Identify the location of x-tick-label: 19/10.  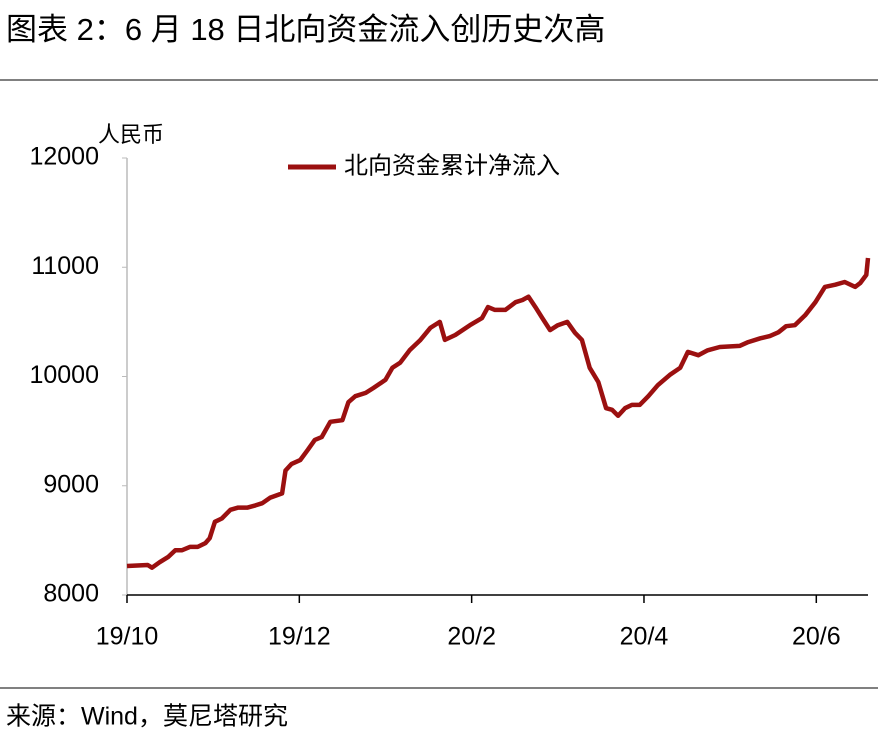
(127, 637).